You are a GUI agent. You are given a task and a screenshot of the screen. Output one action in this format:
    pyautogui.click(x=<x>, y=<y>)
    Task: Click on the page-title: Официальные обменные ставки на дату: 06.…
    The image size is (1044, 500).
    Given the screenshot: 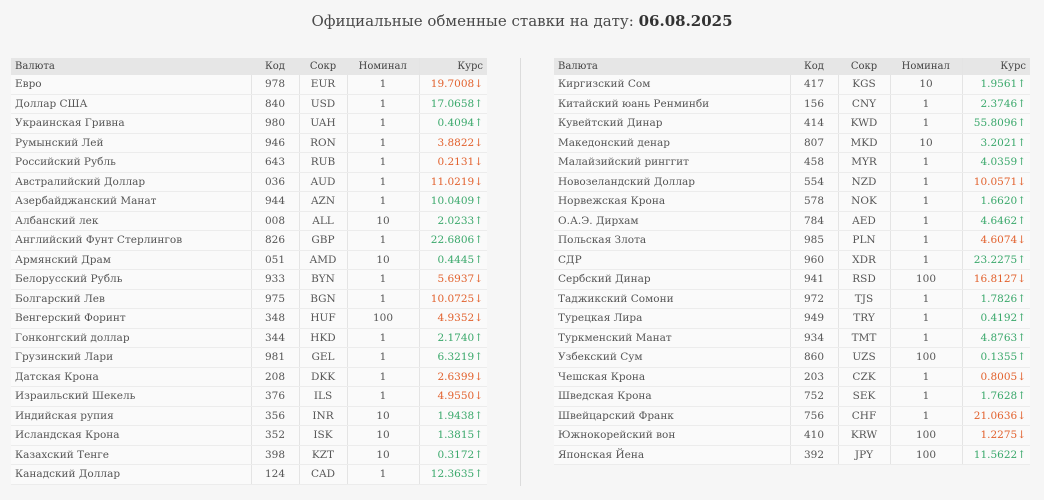 What is the action you would take?
    pyautogui.click(x=522, y=21)
    